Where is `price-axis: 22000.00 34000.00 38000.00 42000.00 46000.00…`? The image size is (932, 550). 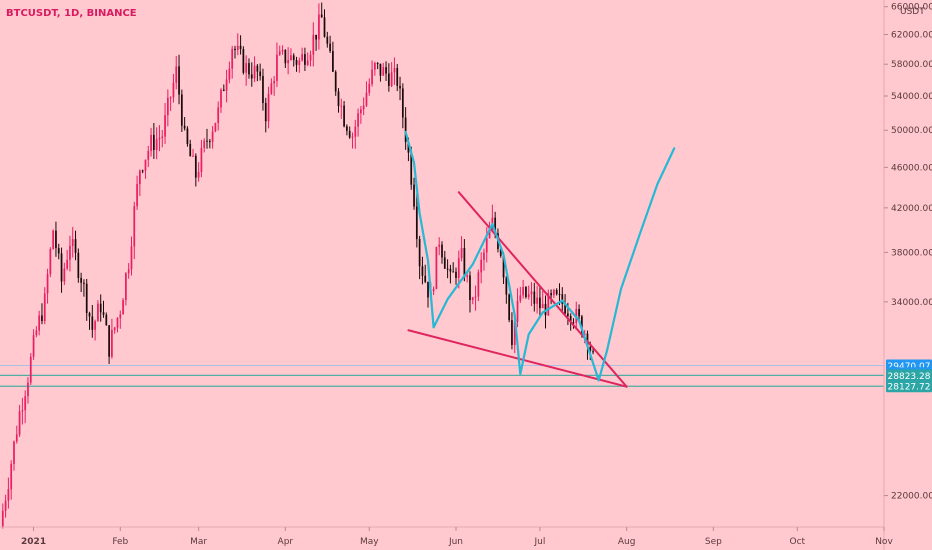 price-axis: 22000.00 34000.00 38000.00 42000.00 46000.00… is located at coordinates (908, 252).